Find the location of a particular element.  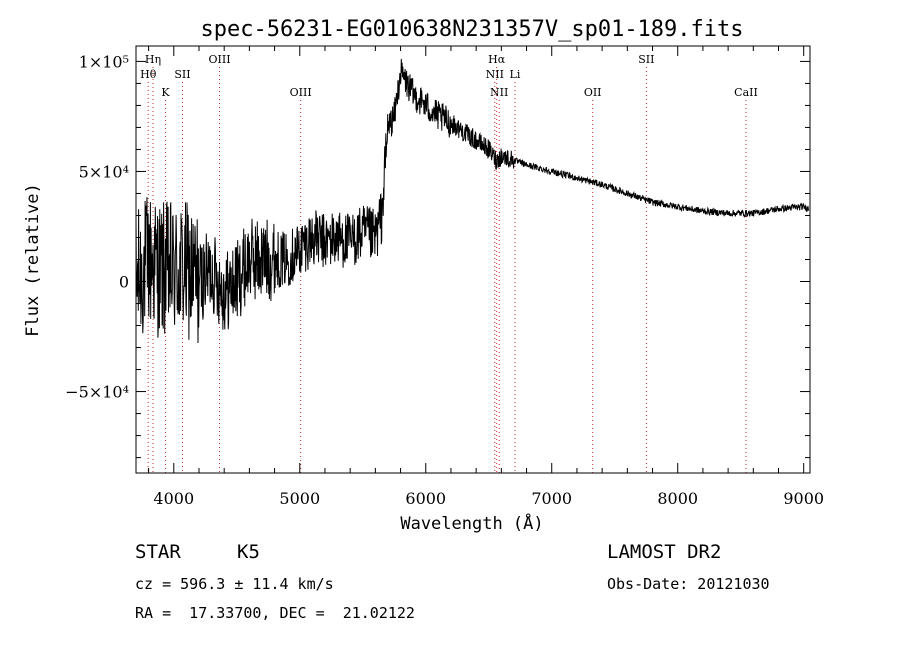

line-label-5: OIII is located at coordinates (301, 92).